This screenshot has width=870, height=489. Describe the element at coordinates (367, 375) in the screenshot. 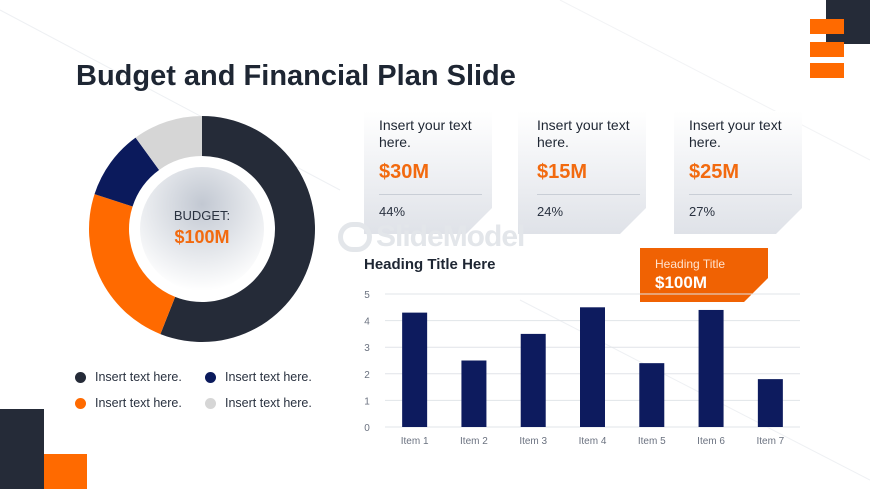

I see `y-tick-label: 2` at that location.